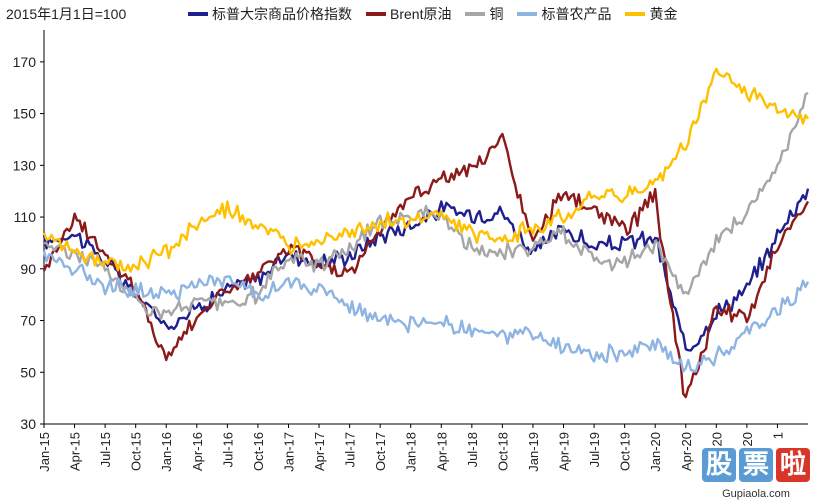  Describe the element at coordinates (197, 451) in the screenshot. I see `x-tick-label: Apr-16` at that location.